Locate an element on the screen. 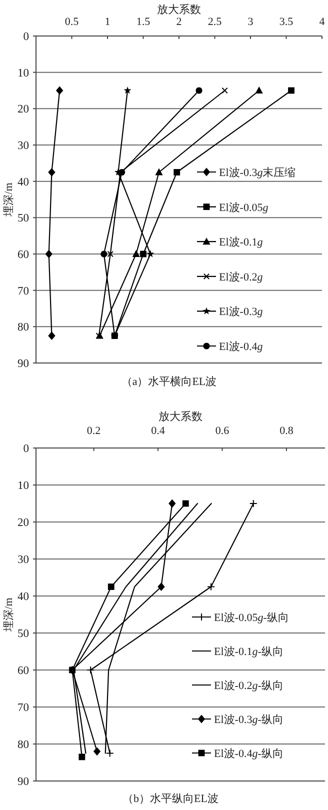 The width and height of the screenshot is (328, 810). legend-label: El波-0.05g is located at coordinates (244, 207).